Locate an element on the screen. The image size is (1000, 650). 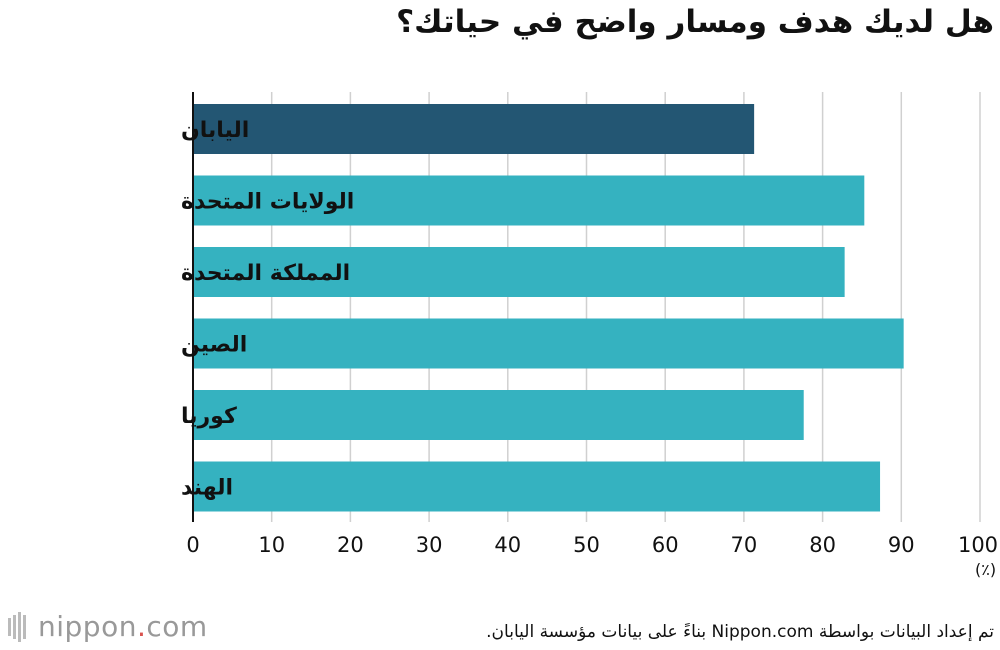
x-tick-label: 70 is located at coordinates (744, 545).